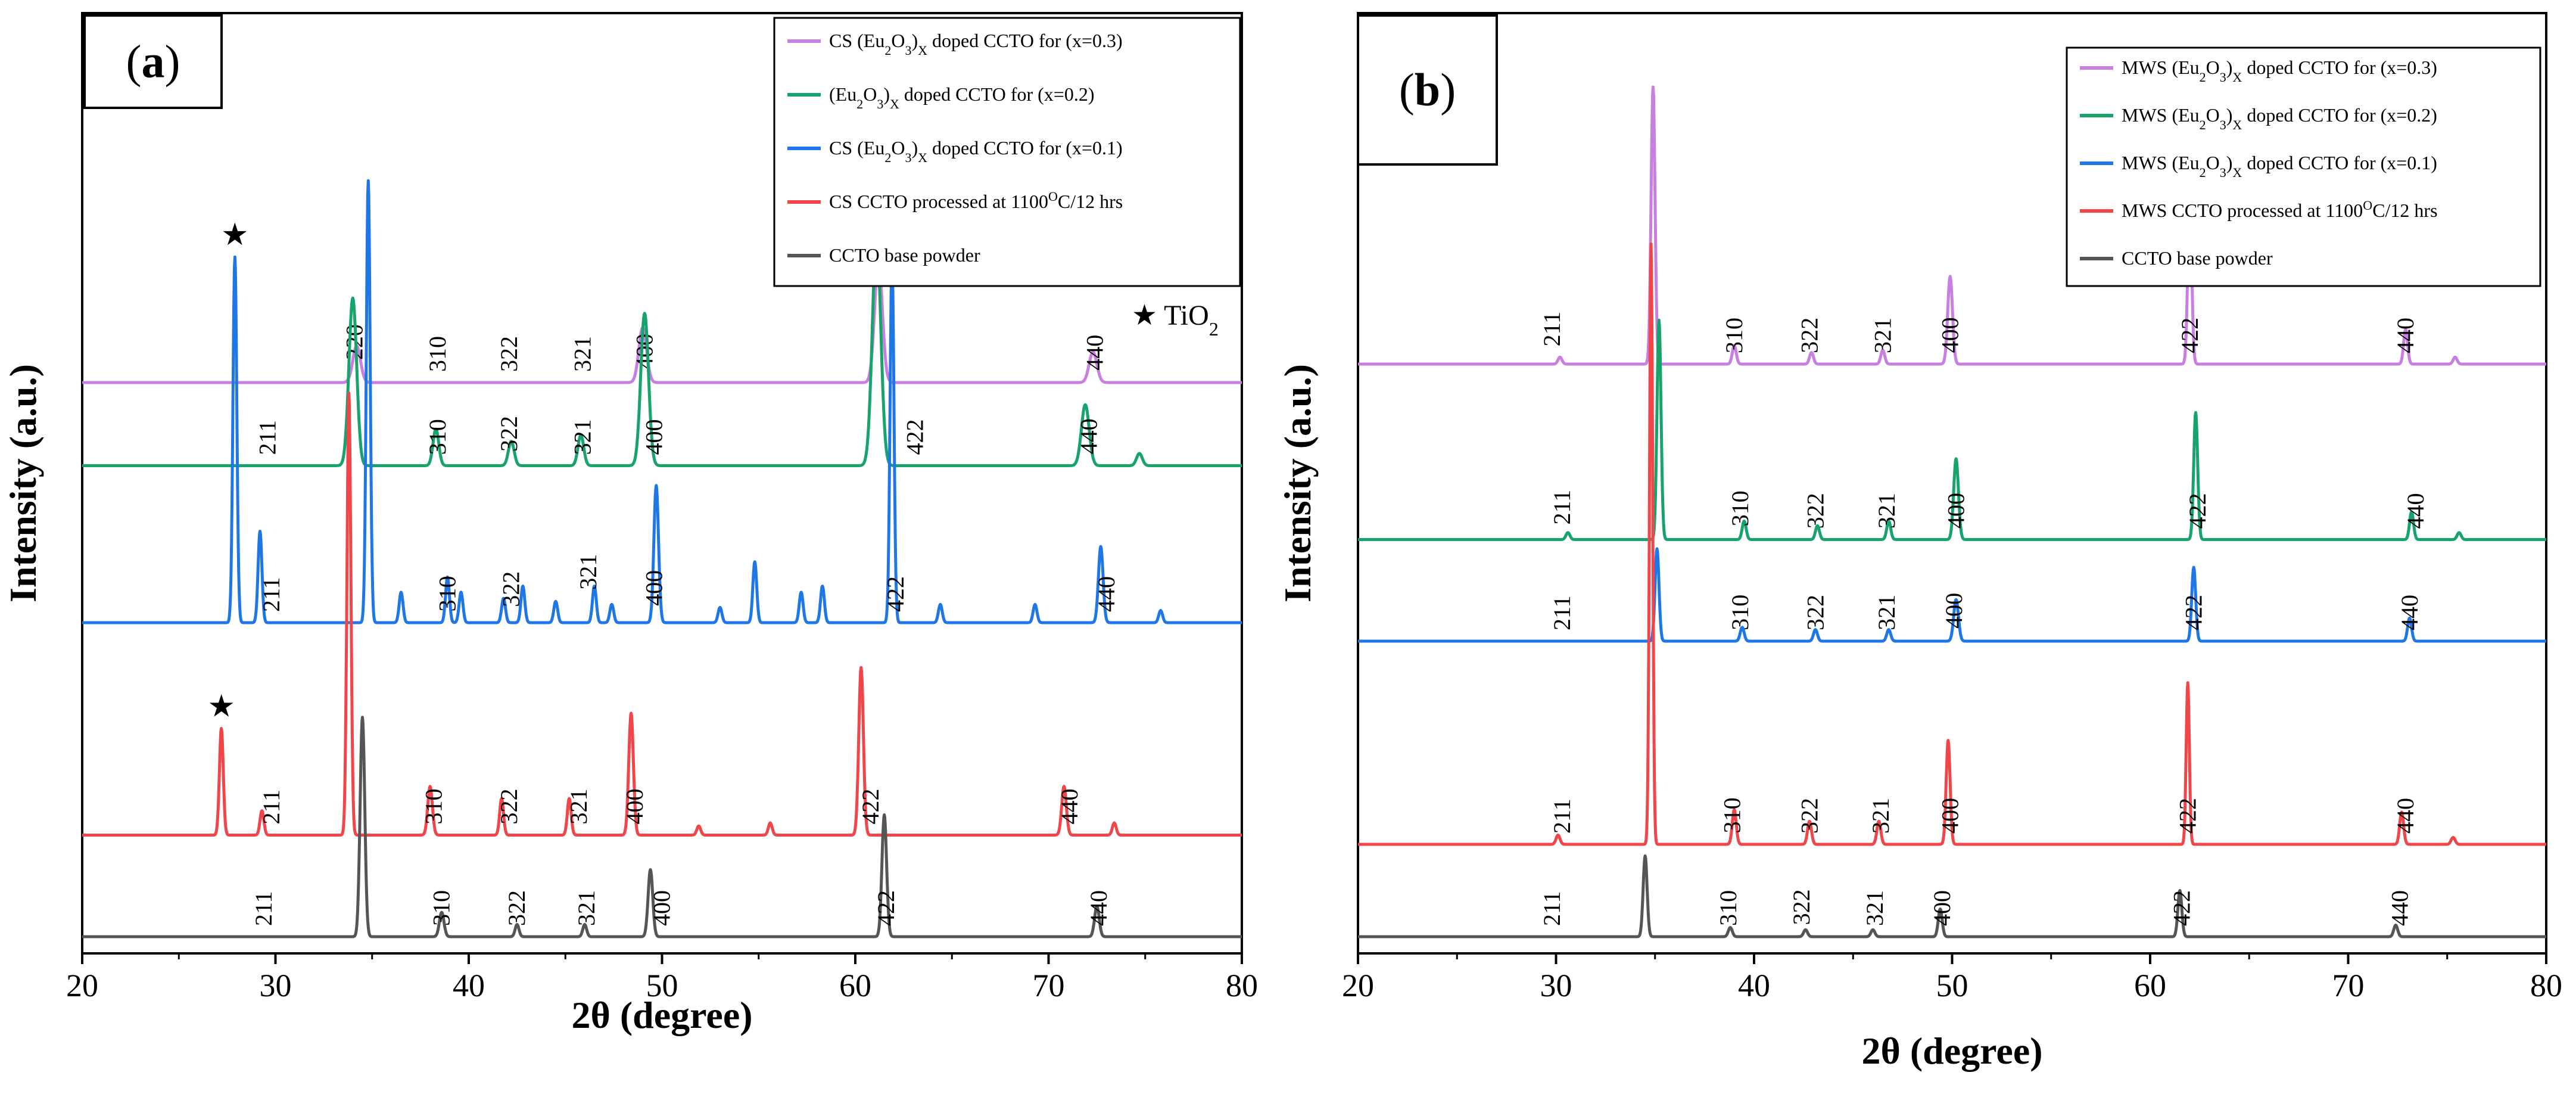 This screenshot has height=1094, width=2576. What do you see at coordinates (855, 985) in the screenshot?
I see `x-tick-label: 60` at bounding box center [855, 985].